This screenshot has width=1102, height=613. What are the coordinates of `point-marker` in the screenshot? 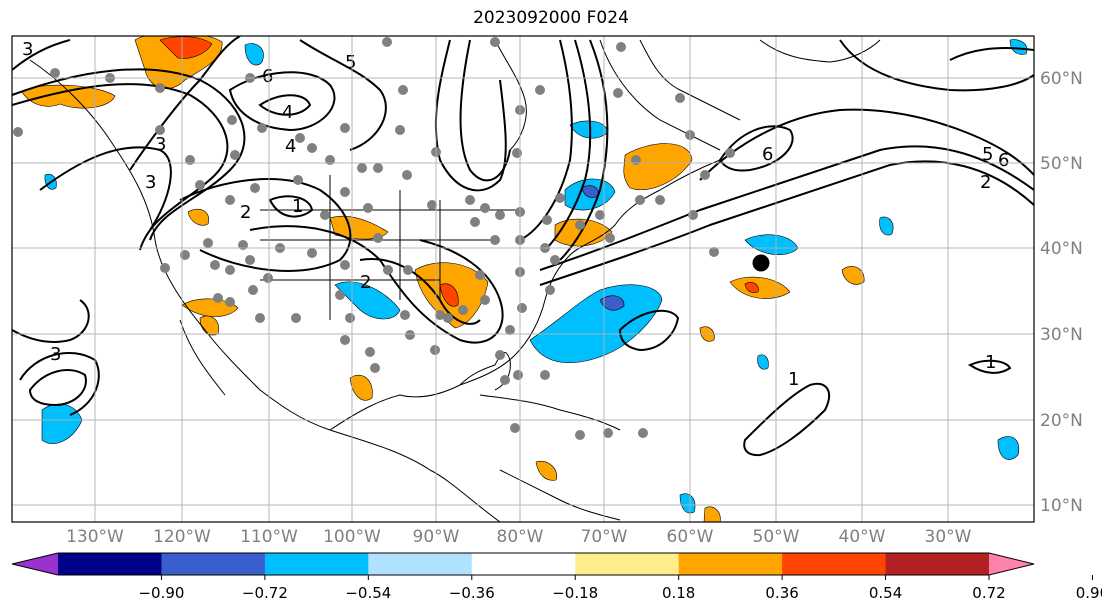 It's located at (761, 263).